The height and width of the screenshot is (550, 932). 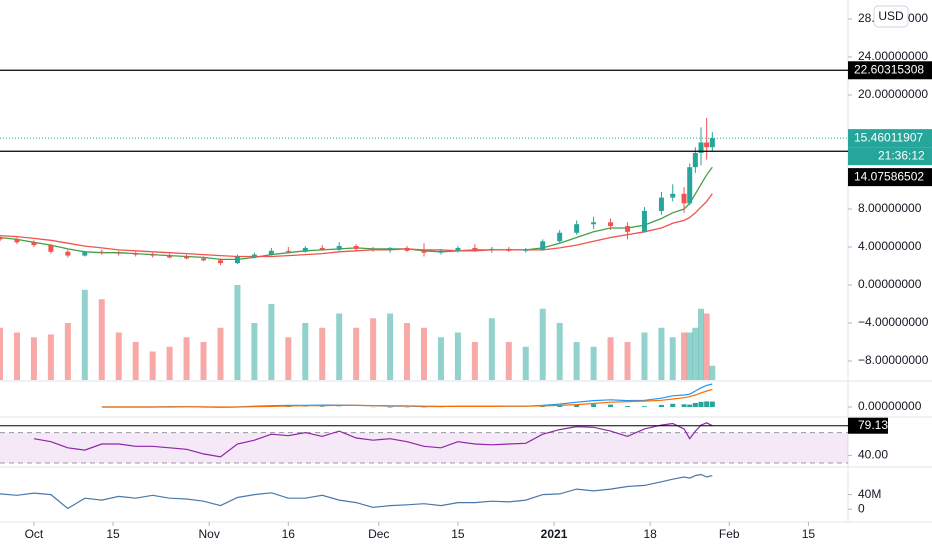 I want to click on horizontal-line-tag, so click(x=890, y=70).